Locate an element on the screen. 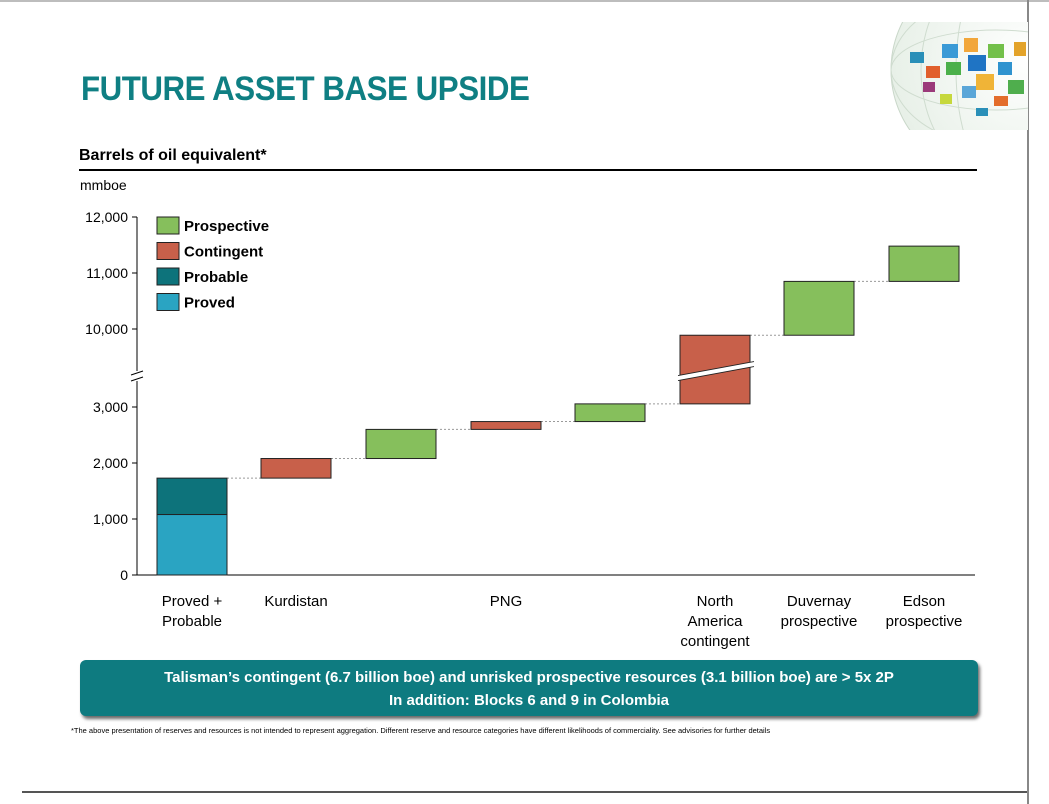 Image resolution: width=1049 pixels, height=804 pixels. bar-probable is located at coordinates (192, 496).